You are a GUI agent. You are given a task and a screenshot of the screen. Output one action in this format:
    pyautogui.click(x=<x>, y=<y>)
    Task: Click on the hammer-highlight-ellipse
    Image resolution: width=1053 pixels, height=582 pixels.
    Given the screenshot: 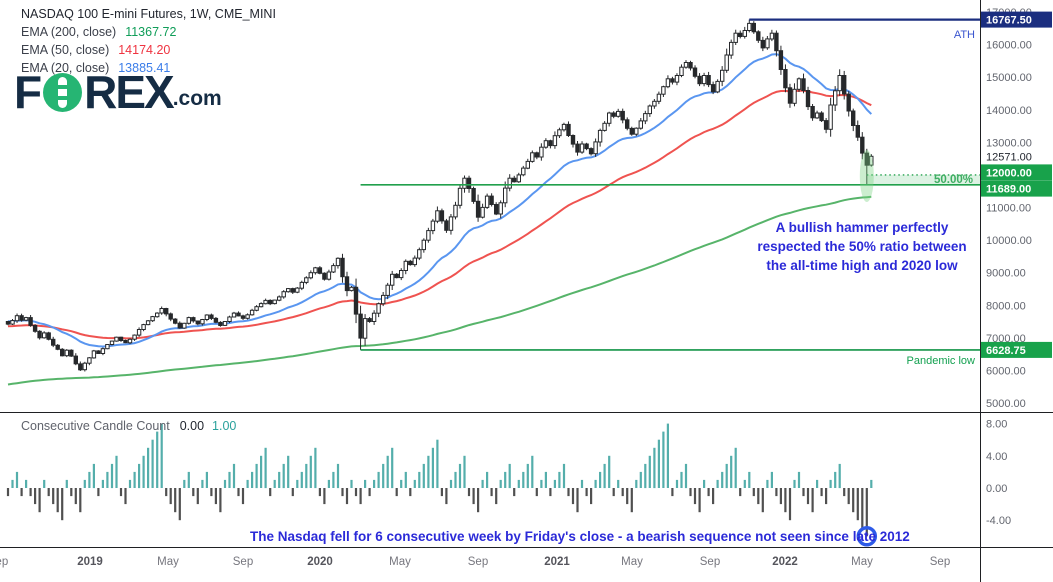 What is the action you would take?
    pyautogui.click(x=866, y=176)
    